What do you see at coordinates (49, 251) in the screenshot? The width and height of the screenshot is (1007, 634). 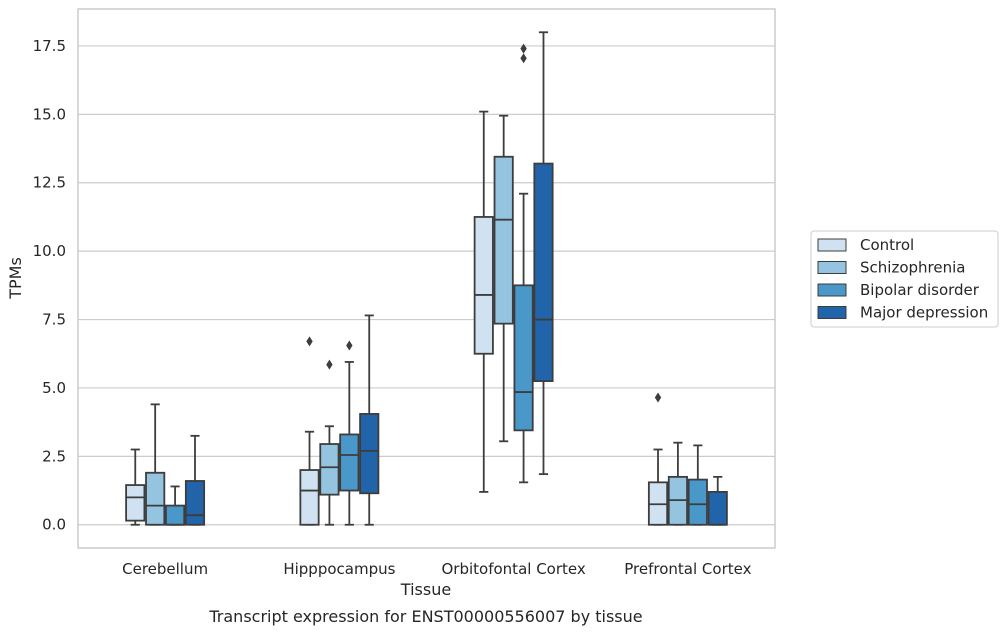 I see `y-tick-label: 10.0` at bounding box center [49, 251].